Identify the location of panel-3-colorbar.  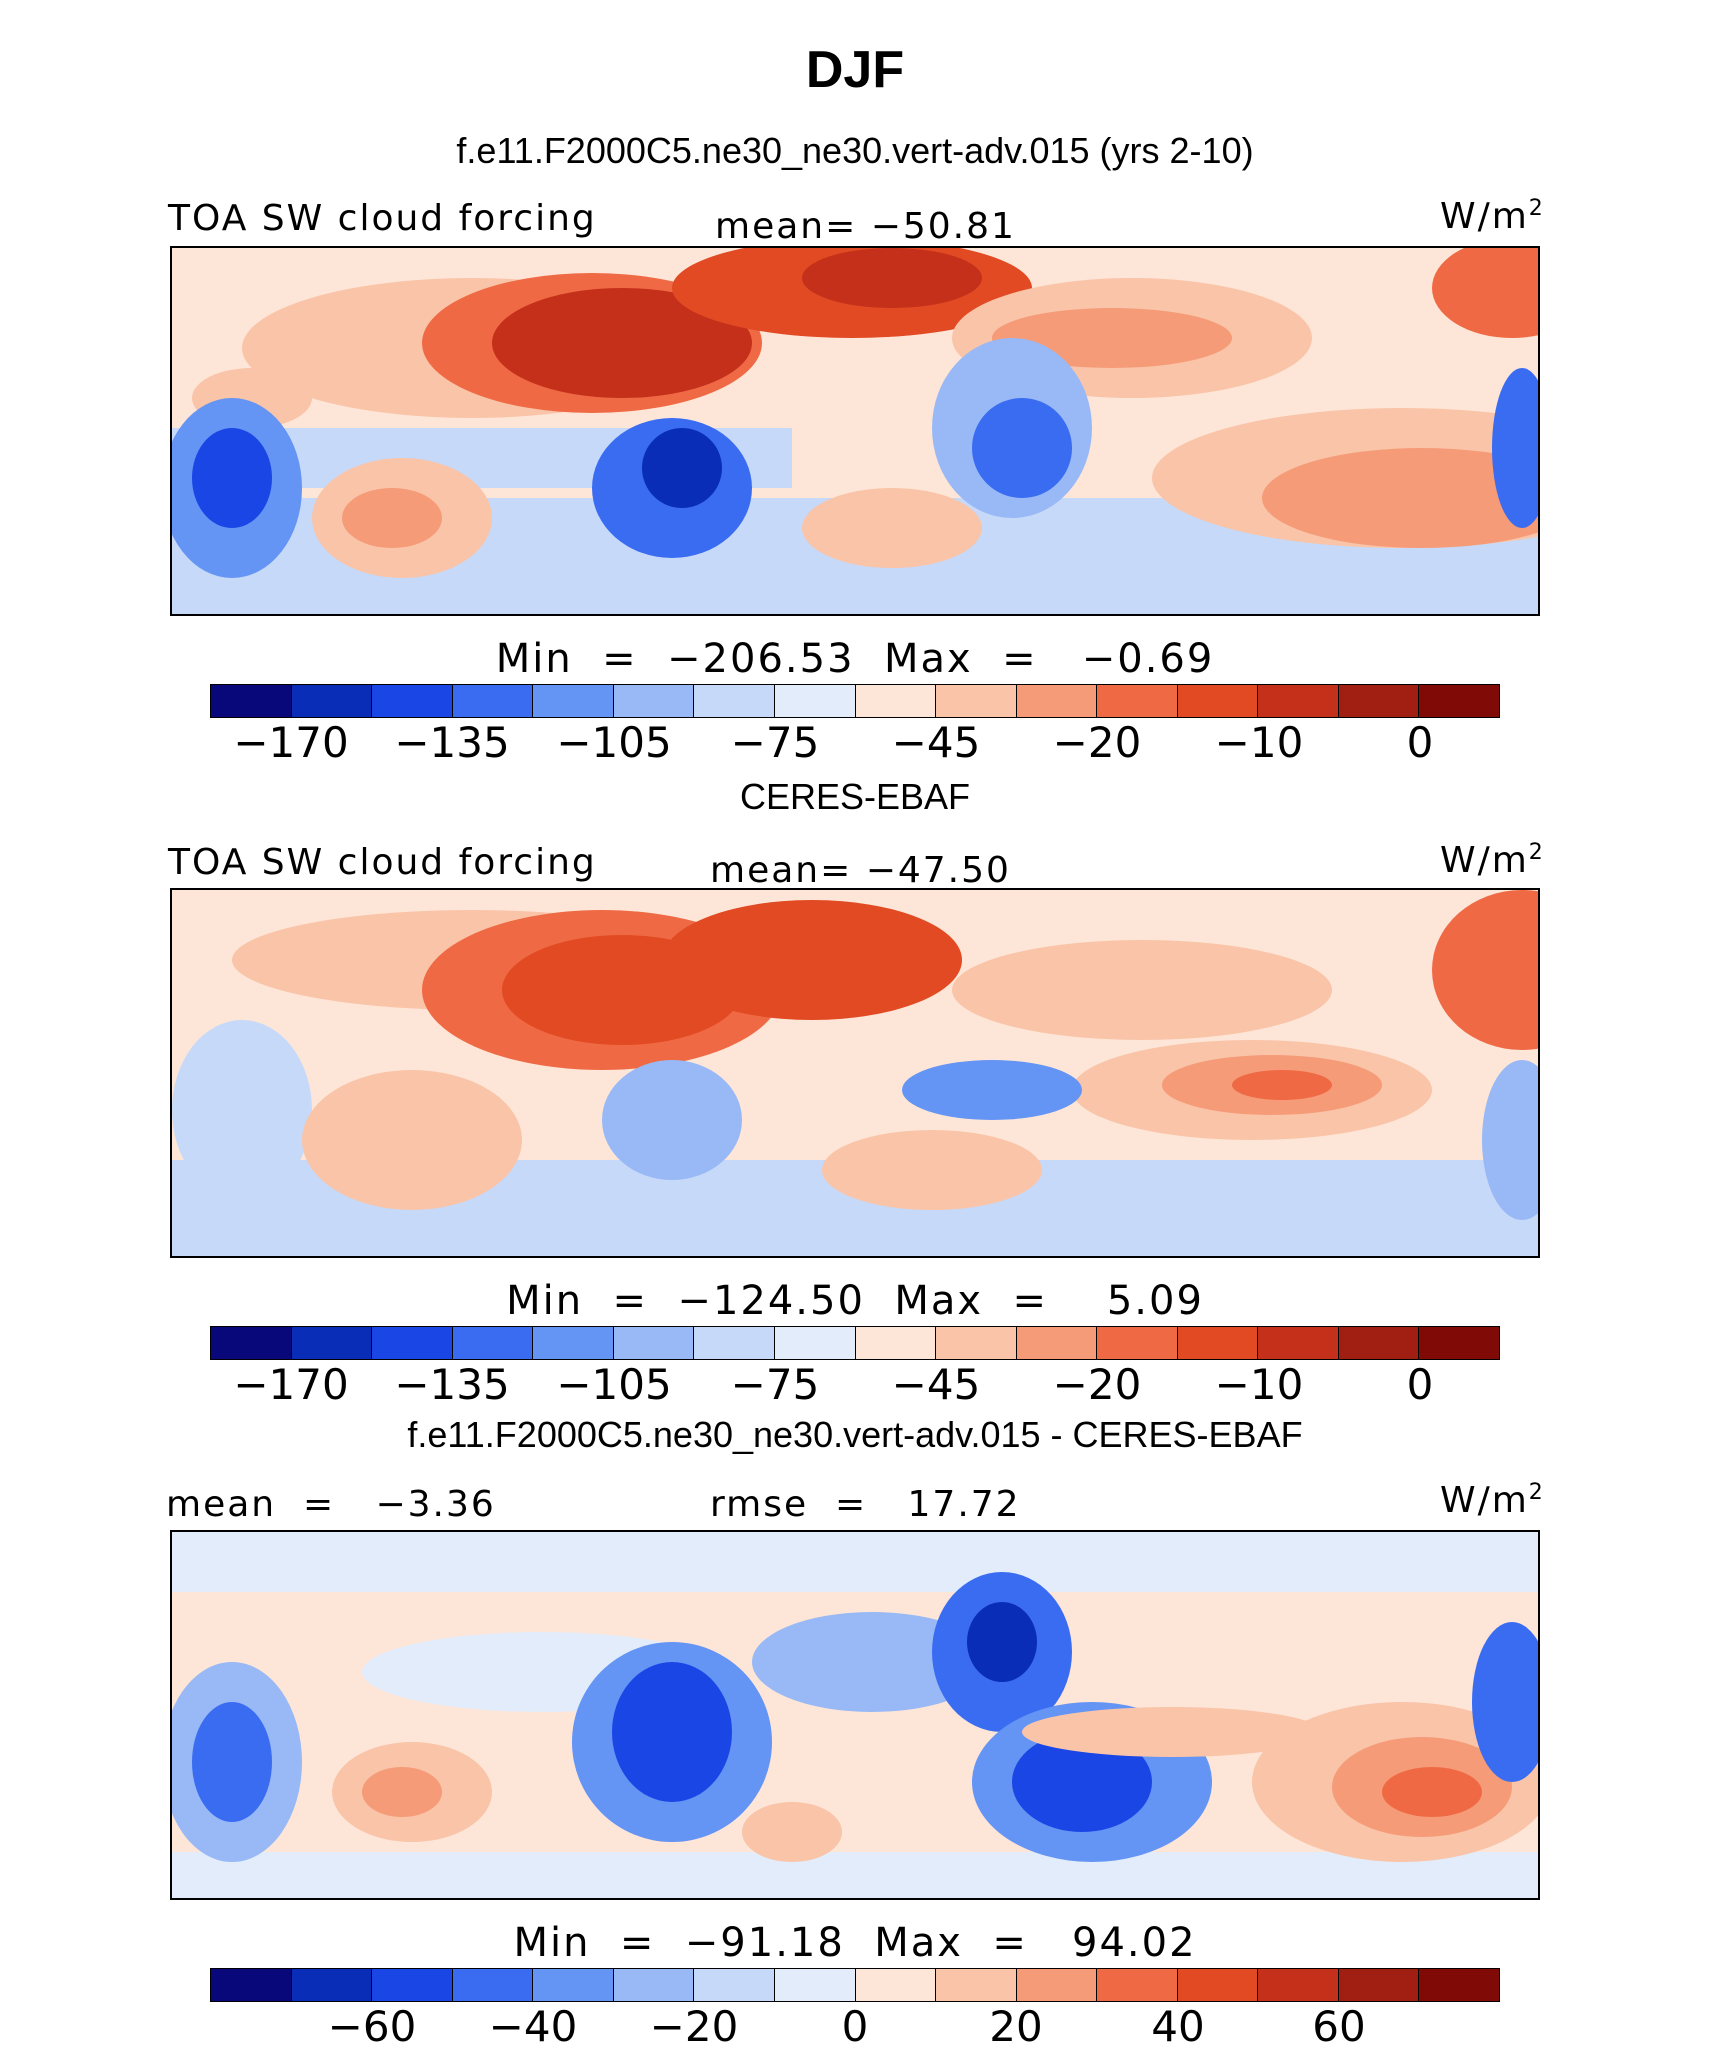
(855, 1985).